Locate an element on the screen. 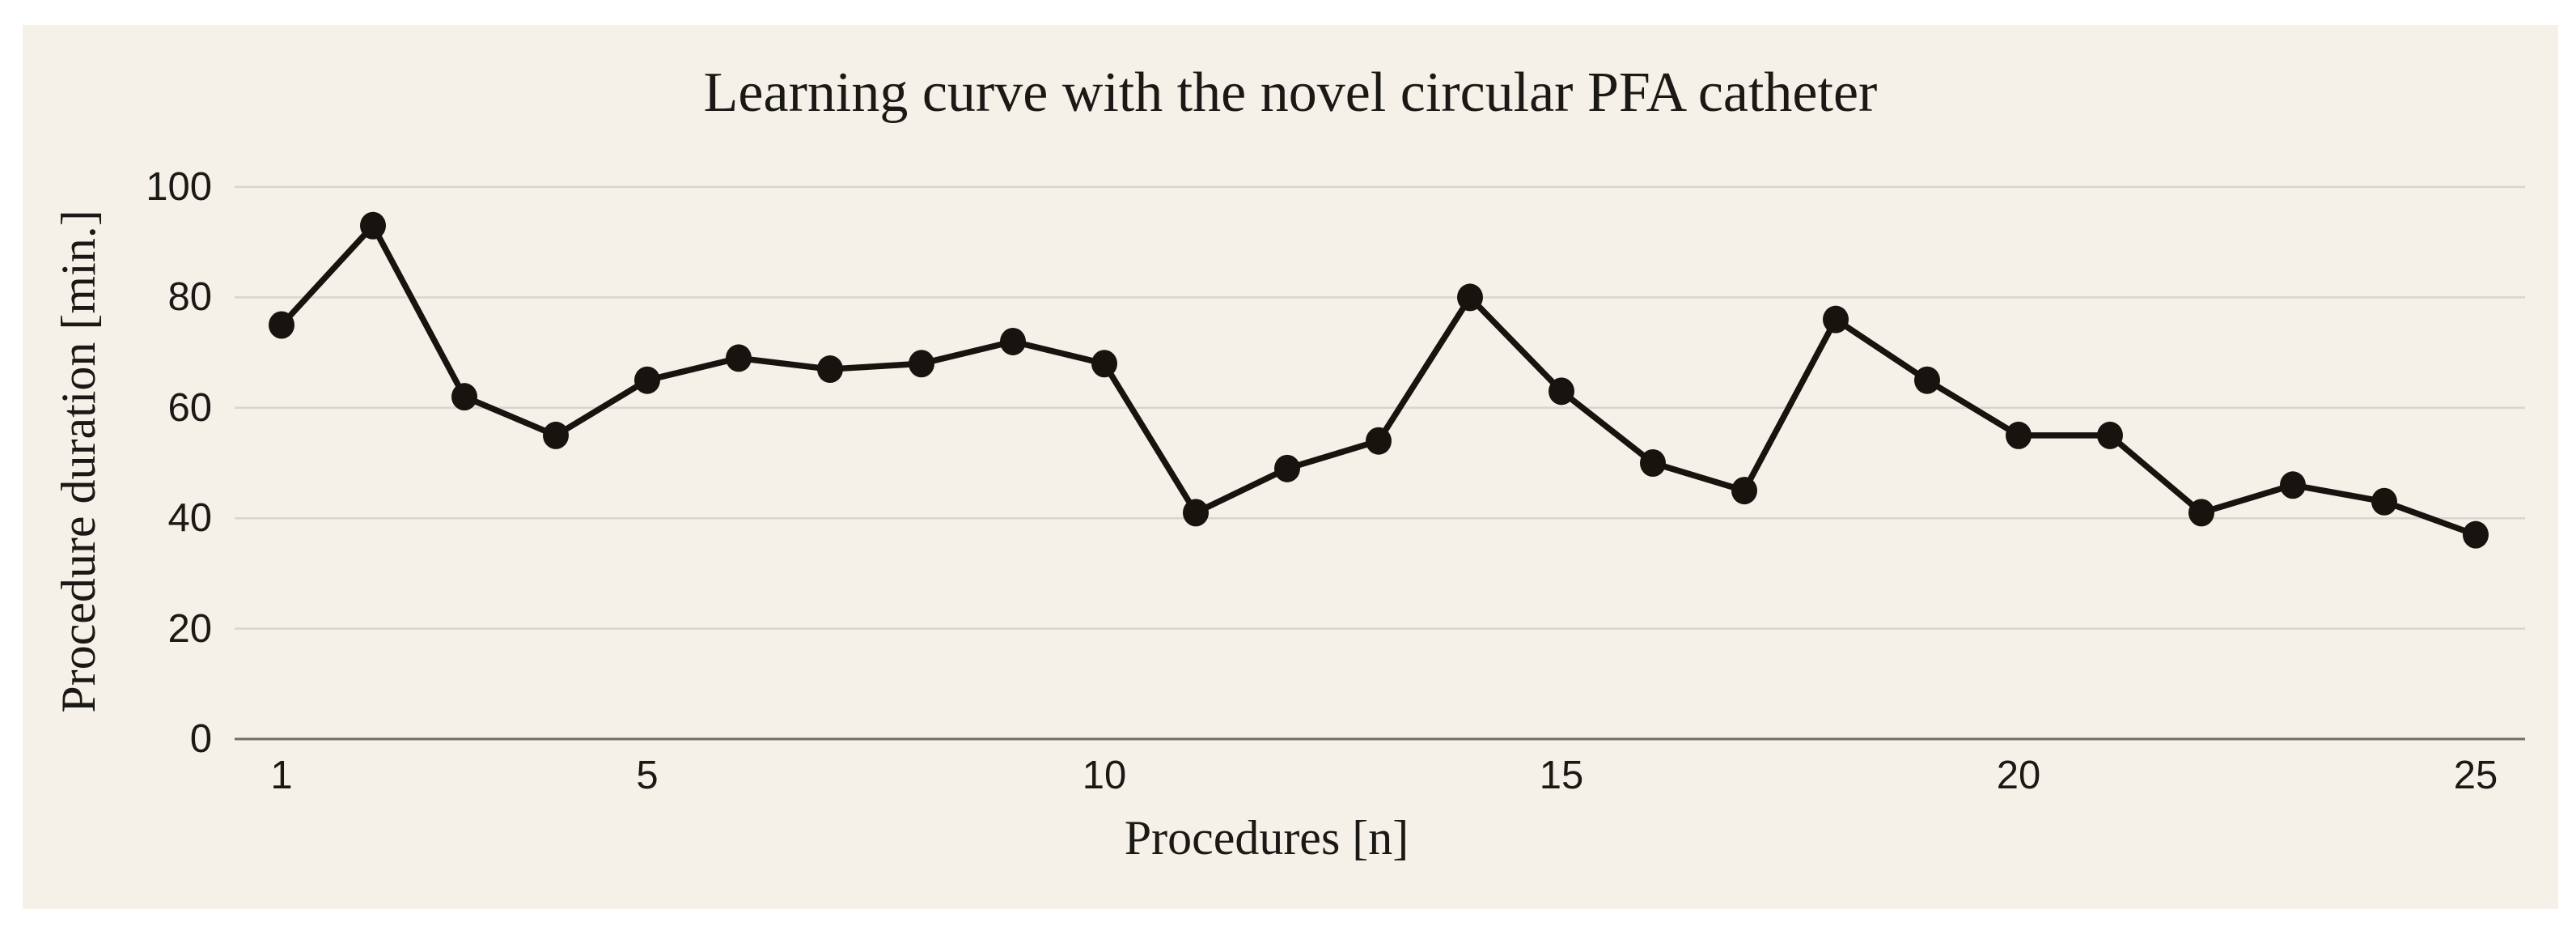 This screenshot has height=943, width=2576. y-tick-label: 40 is located at coordinates (189, 518).